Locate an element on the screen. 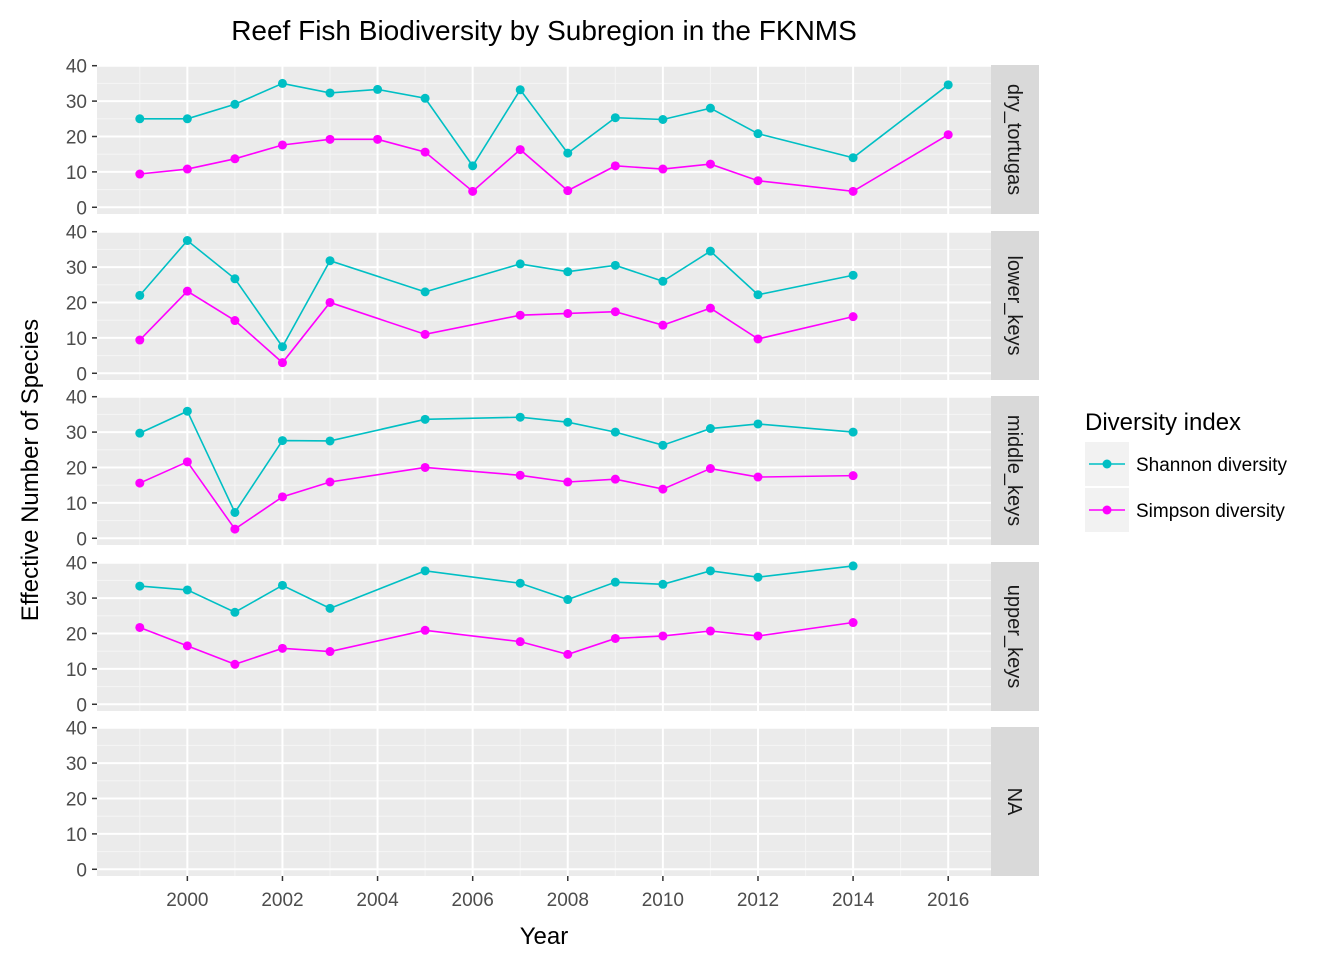 Image resolution: width=1344 pixels, height=960 pixels. x-tick-label: 2012 is located at coordinates (758, 900).